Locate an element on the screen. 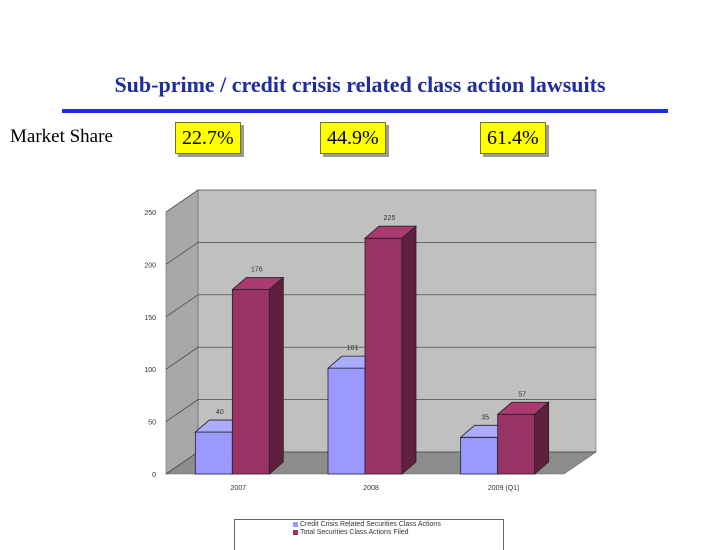 Image resolution: width=720 pixels, height=550 pixels. title-underline is located at coordinates (365, 111).